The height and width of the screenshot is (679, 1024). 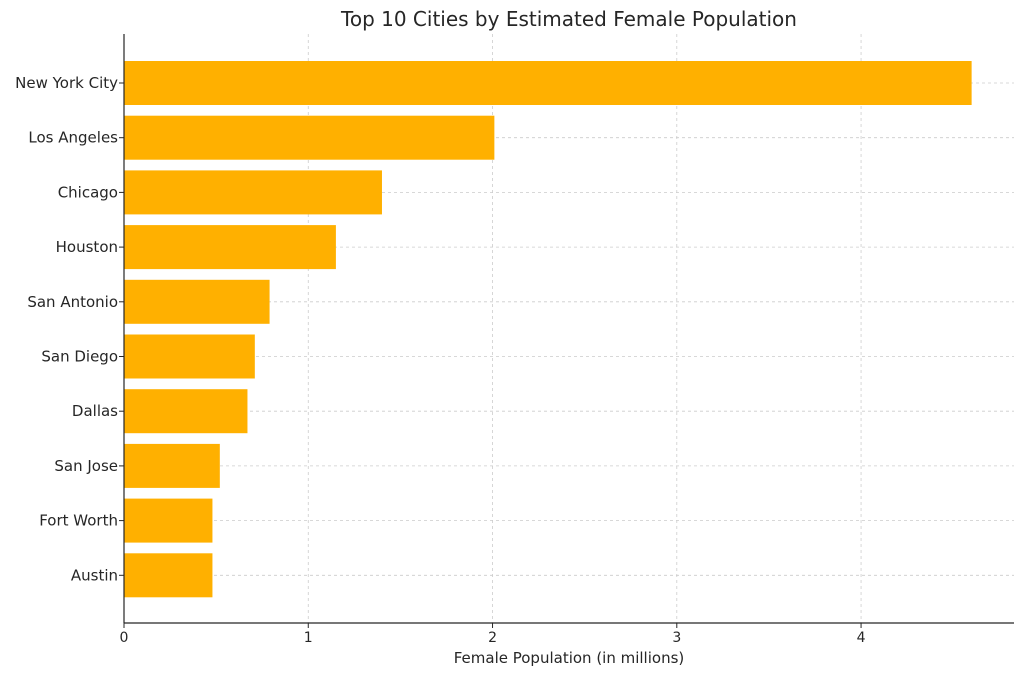 I want to click on x-tick-labels: 0 1 2 3 4, so click(x=493, y=634).